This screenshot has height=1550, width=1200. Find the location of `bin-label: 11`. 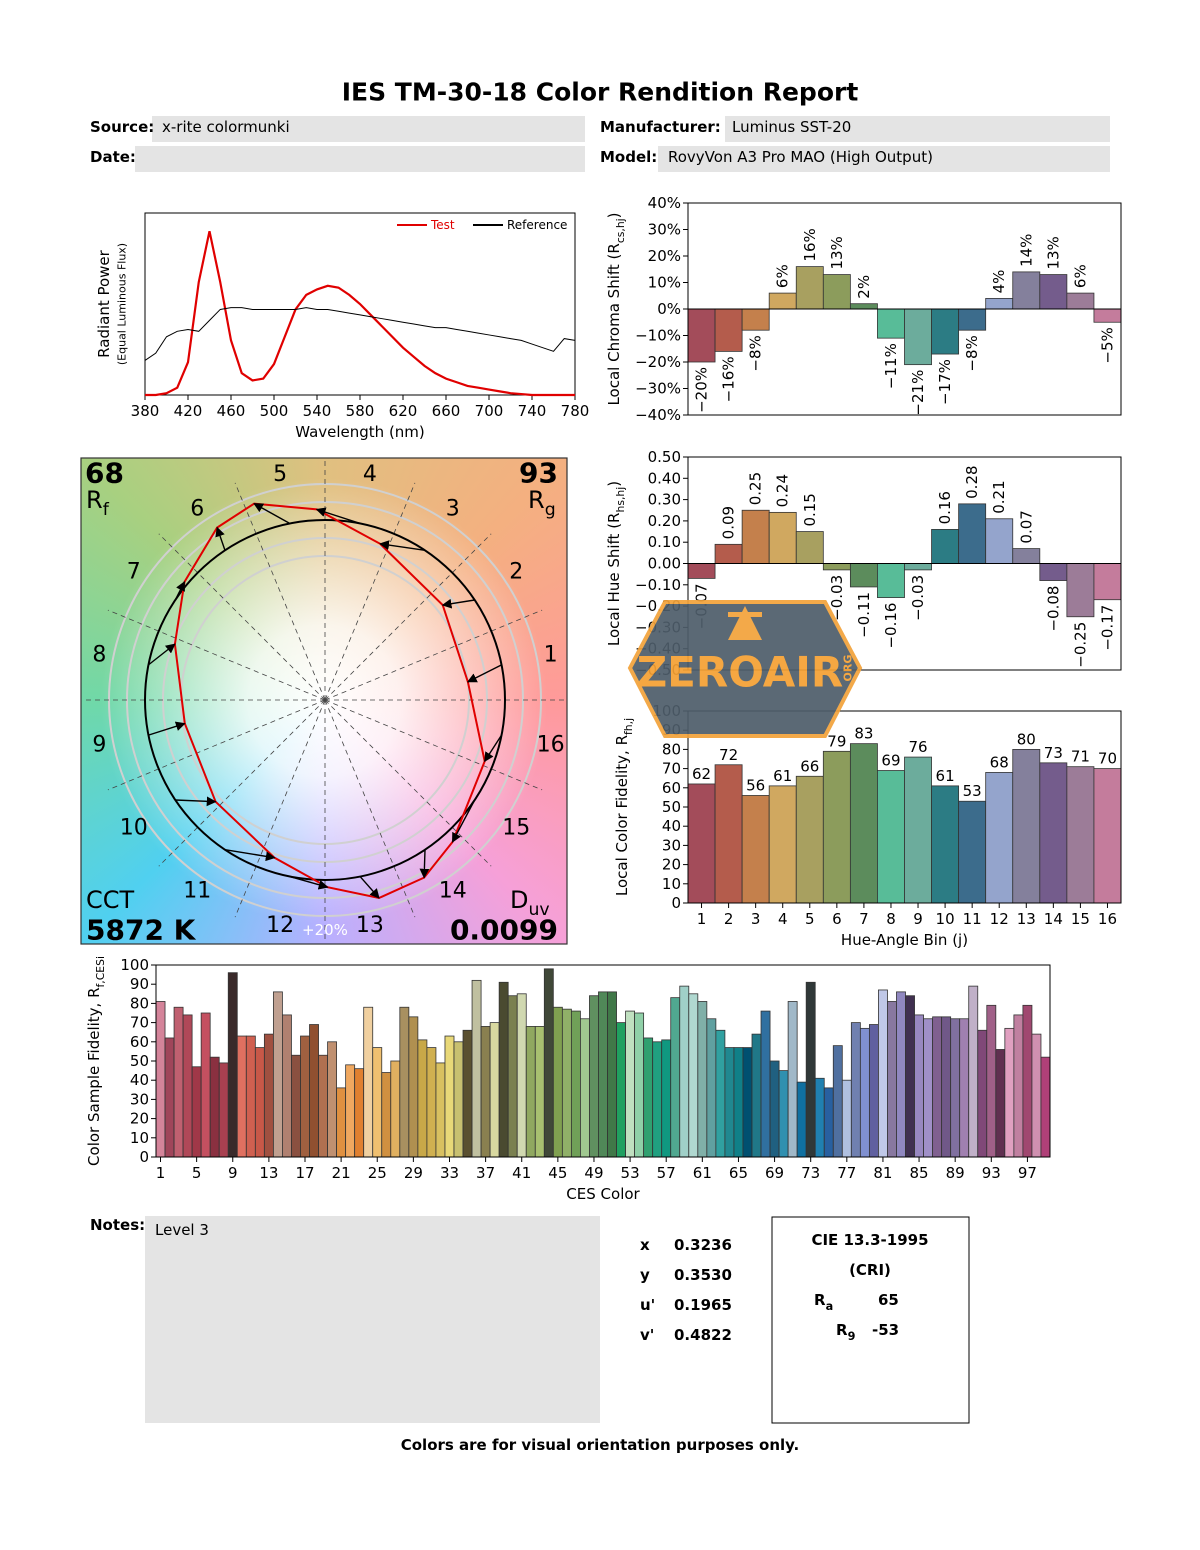

bin-label: 11 is located at coordinates (197, 891).